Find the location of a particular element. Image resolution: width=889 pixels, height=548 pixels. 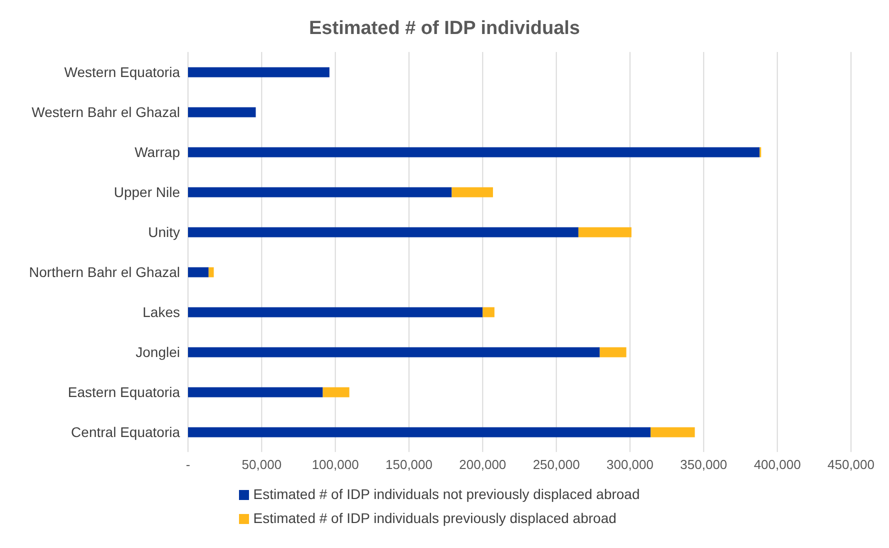

y-tick-label: Central Equatoria is located at coordinates (125, 432).